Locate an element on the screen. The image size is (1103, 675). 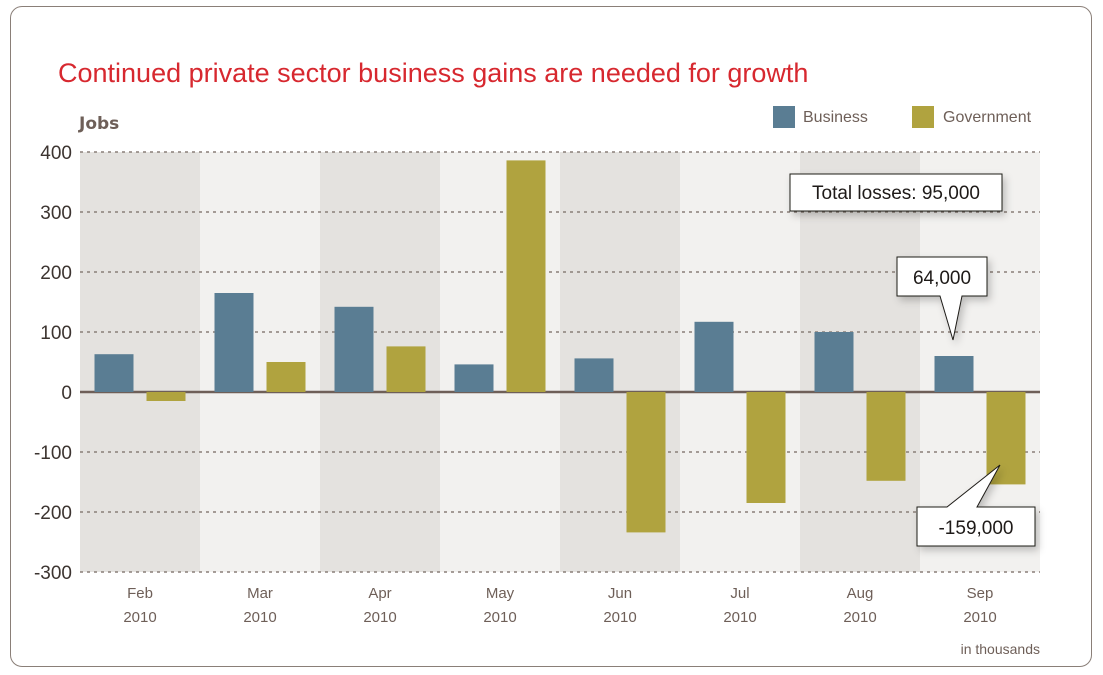
x-tick-label-month: Apr is located at coordinates (379, 593).